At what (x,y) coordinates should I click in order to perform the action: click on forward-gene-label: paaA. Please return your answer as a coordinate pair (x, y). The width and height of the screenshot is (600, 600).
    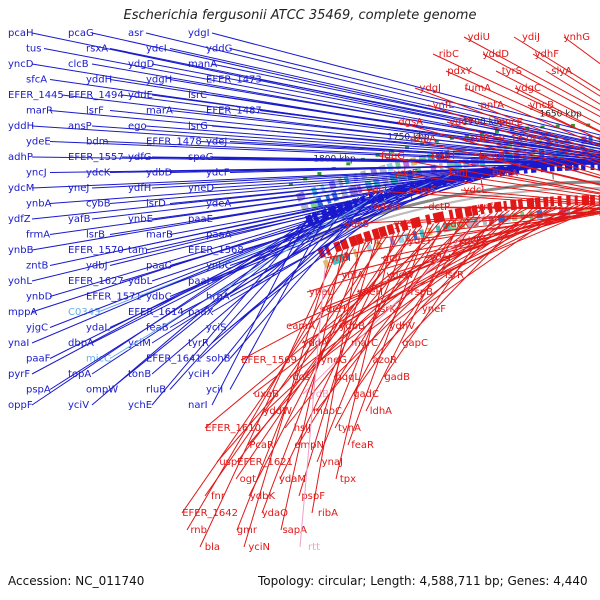
    Looking at the image, I should click on (219, 235).